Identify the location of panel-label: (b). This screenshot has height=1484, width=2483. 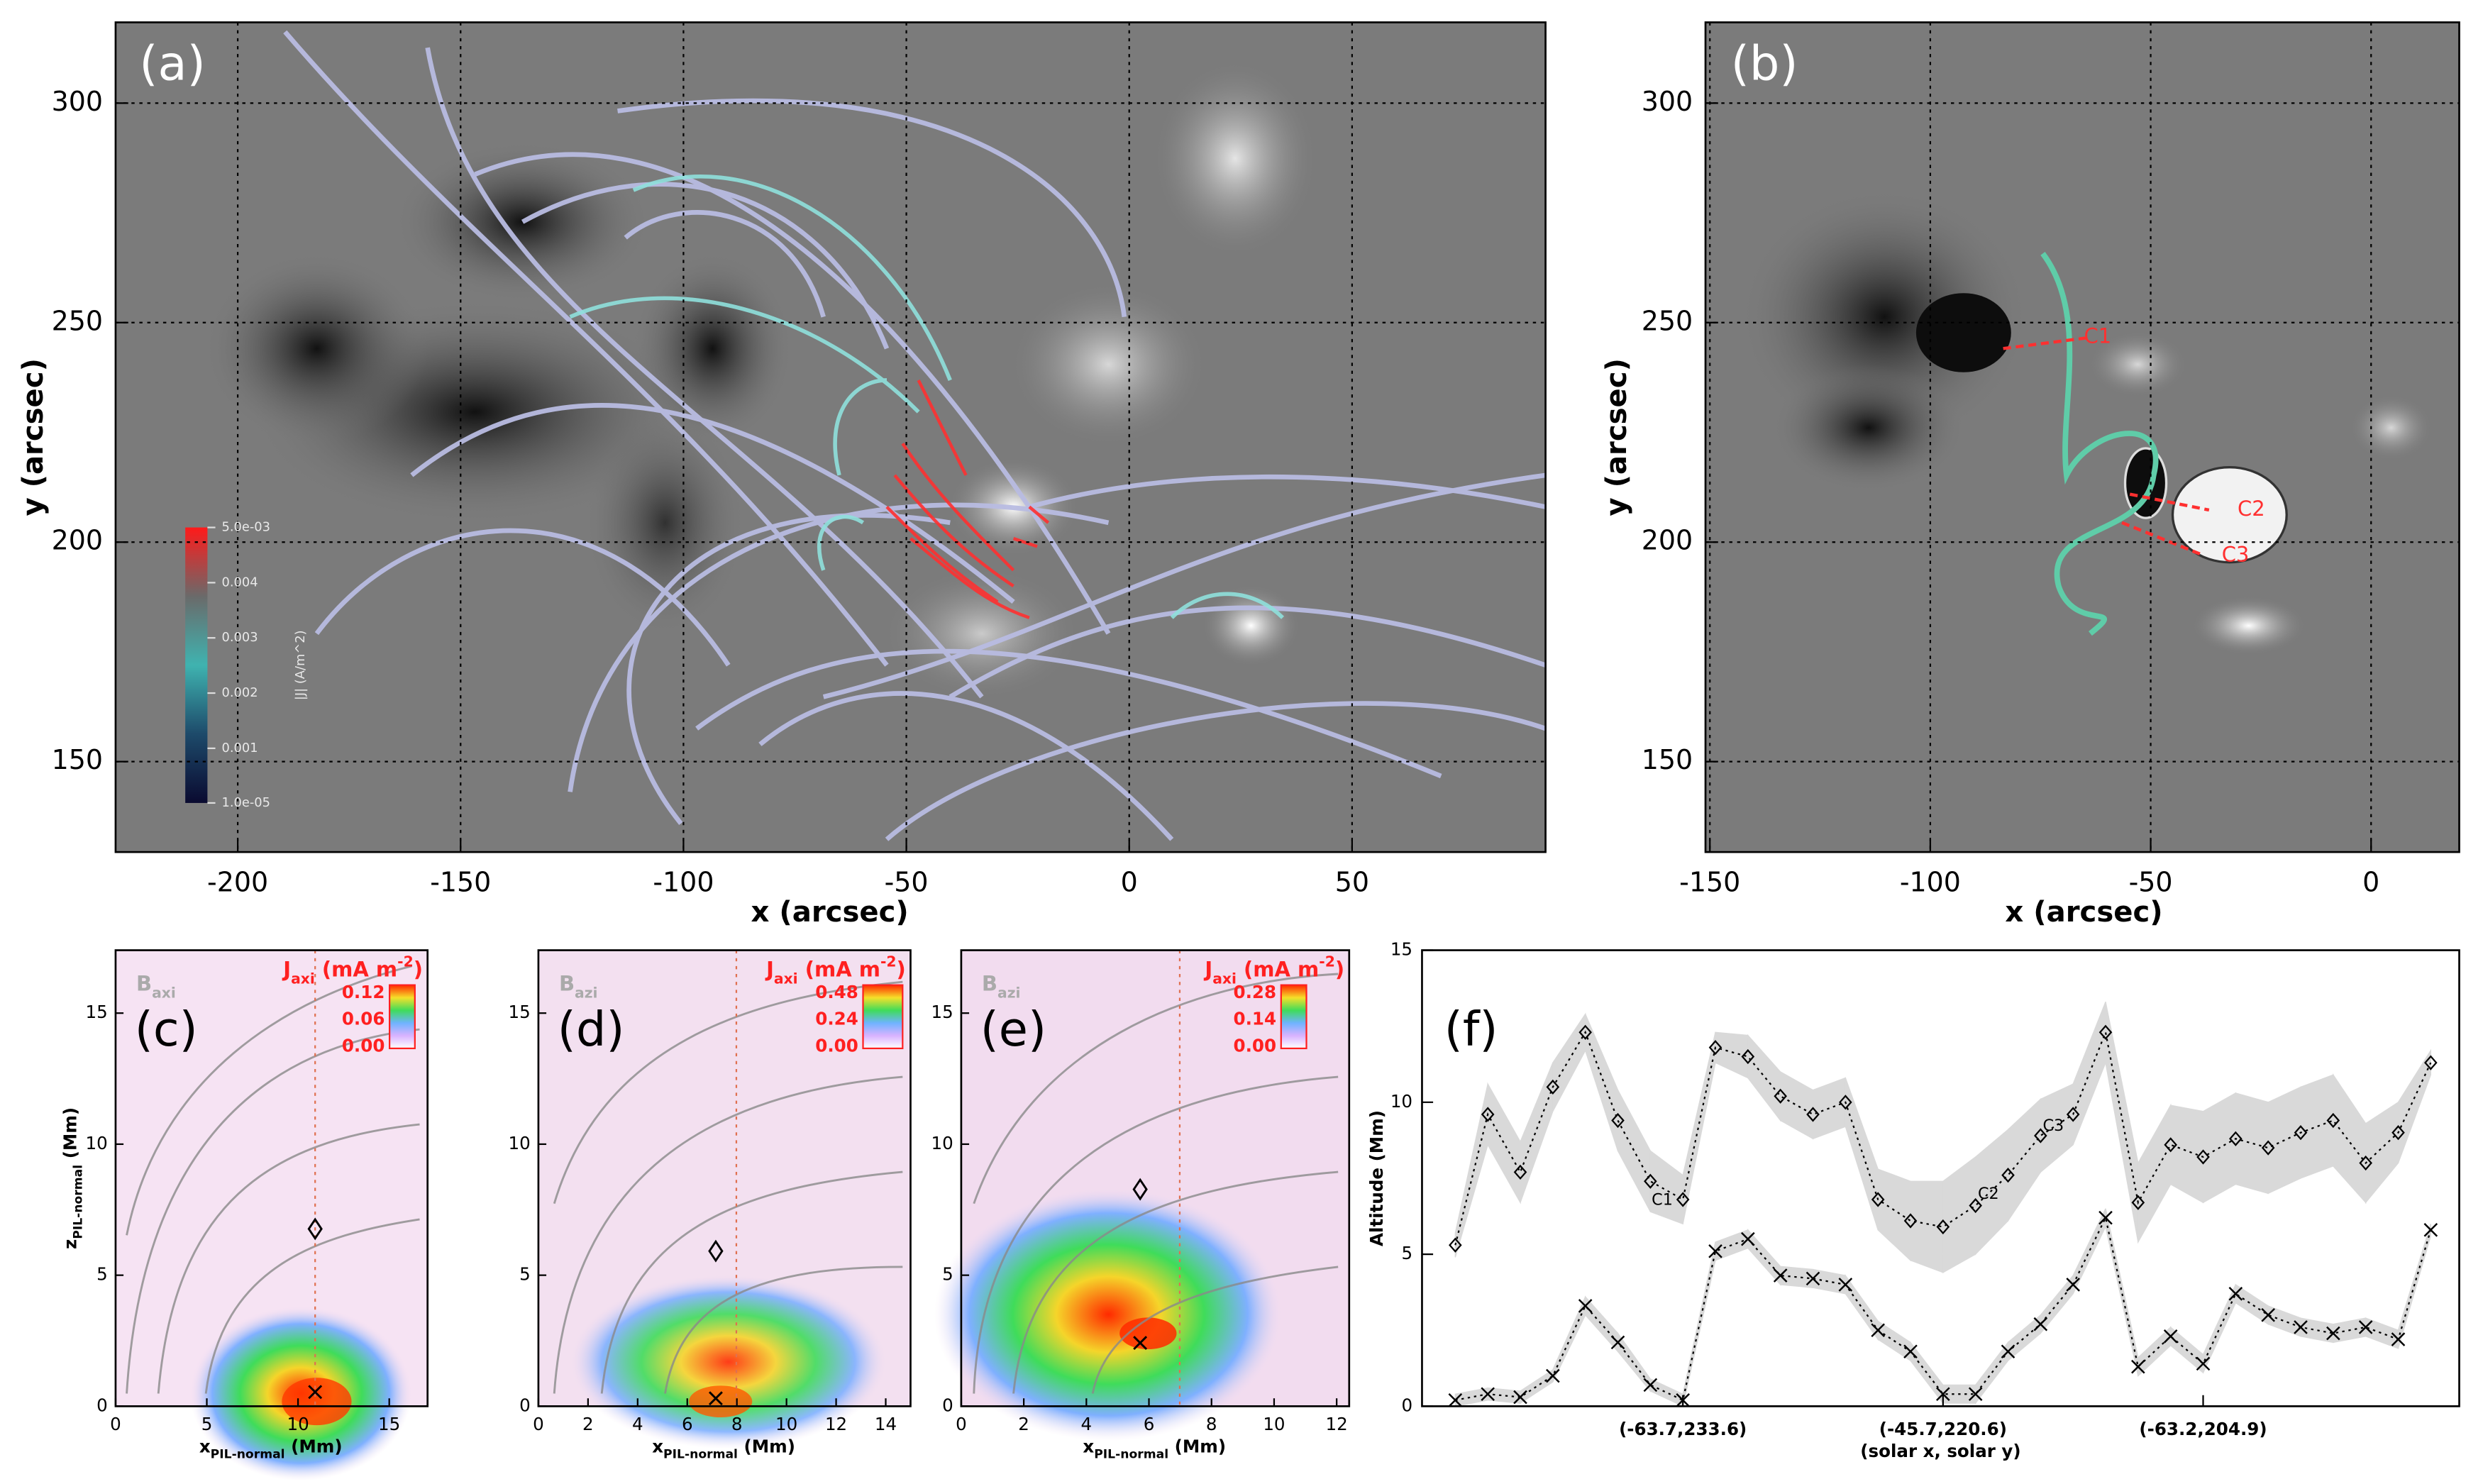
(1764, 64).